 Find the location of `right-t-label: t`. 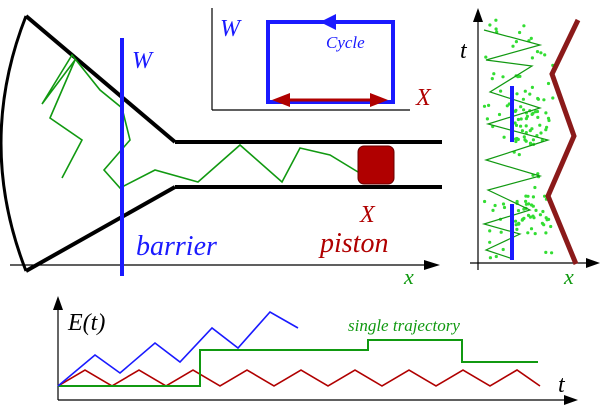

right-t-label: t is located at coordinates (464, 51).